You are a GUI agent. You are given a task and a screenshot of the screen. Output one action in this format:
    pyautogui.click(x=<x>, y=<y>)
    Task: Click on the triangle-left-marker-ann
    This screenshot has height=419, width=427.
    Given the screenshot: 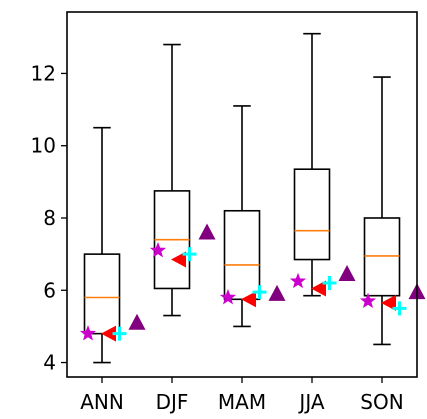 What is the action you would take?
    pyautogui.click(x=108, y=333)
    